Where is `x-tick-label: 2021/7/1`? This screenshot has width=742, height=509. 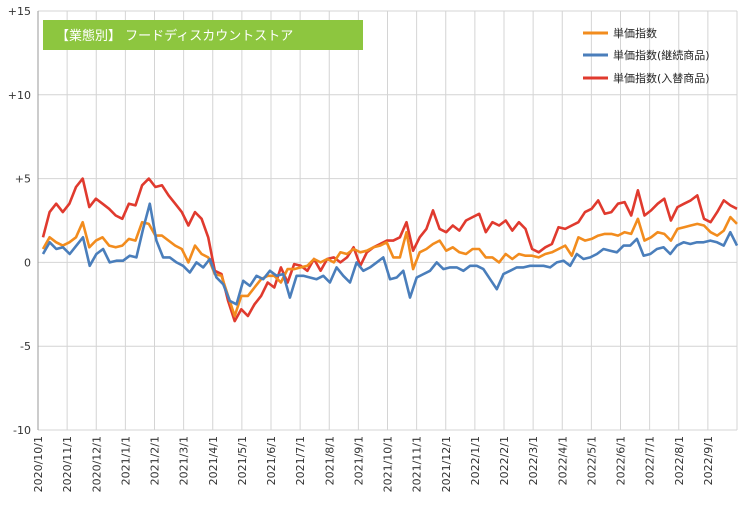 x-tick-label: 2021/7/1 is located at coordinates (300, 460).